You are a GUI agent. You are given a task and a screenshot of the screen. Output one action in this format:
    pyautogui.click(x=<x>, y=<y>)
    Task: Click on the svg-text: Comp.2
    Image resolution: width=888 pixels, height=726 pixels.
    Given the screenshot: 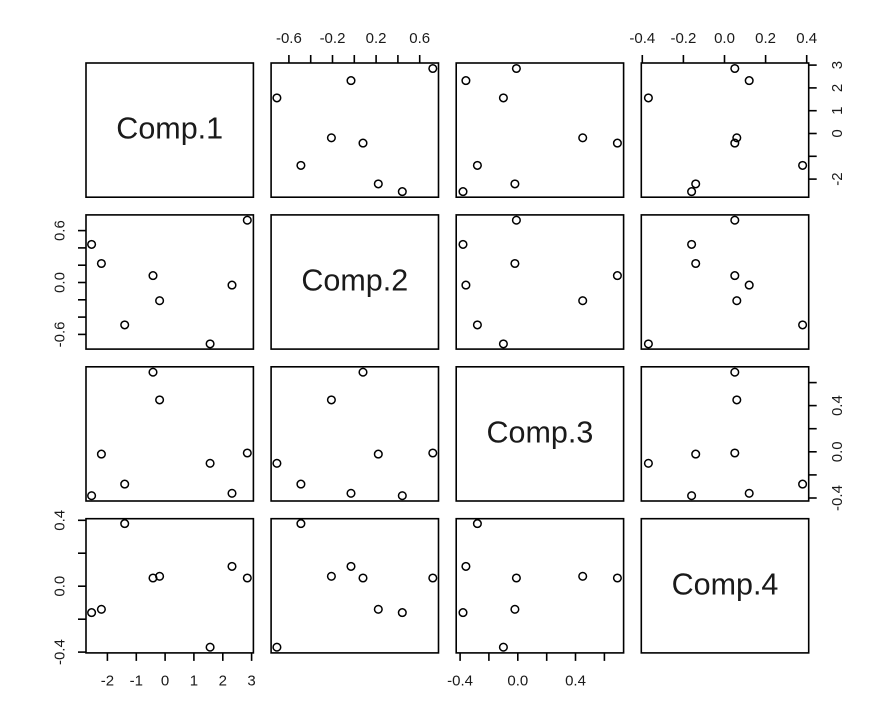 What is the action you would take?
    pyautogui.click(x=354, y=281)
    